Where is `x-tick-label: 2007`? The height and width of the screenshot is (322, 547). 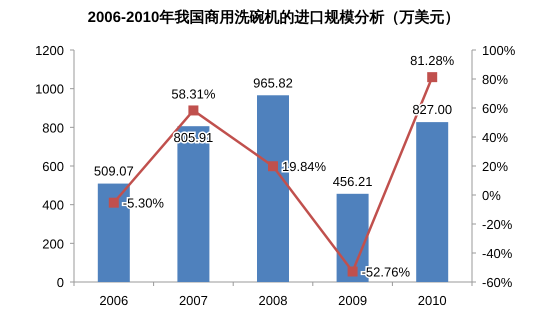 x-tick-label: 2007 is located at coordinates (193, 300).